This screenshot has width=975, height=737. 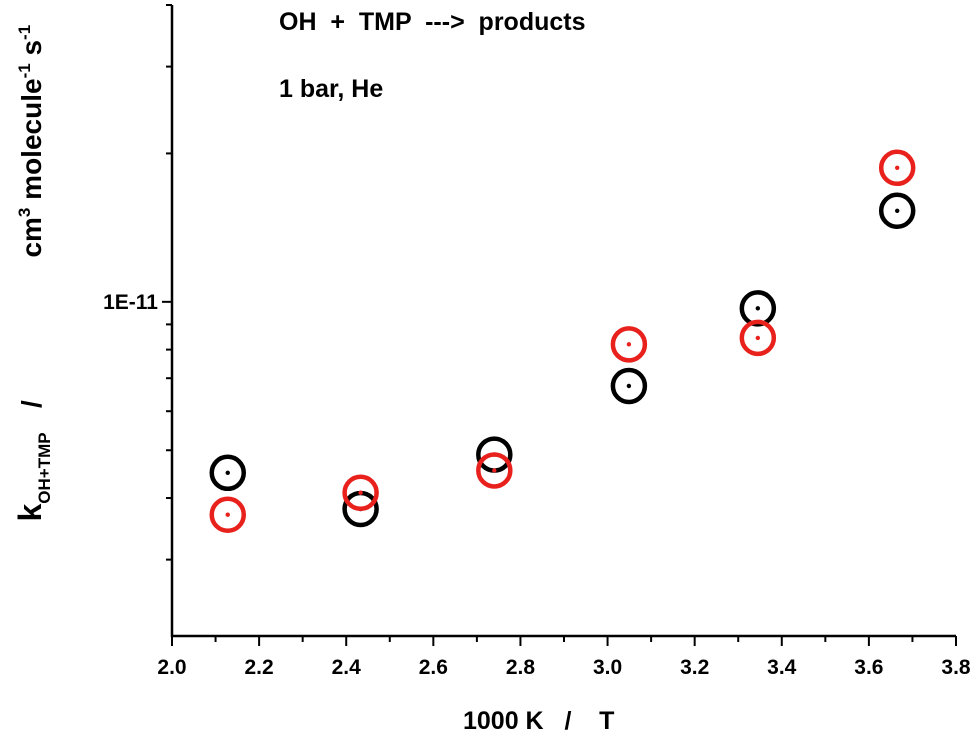 I want to click on y-label-units-s: s, so click(x=31, y=51).